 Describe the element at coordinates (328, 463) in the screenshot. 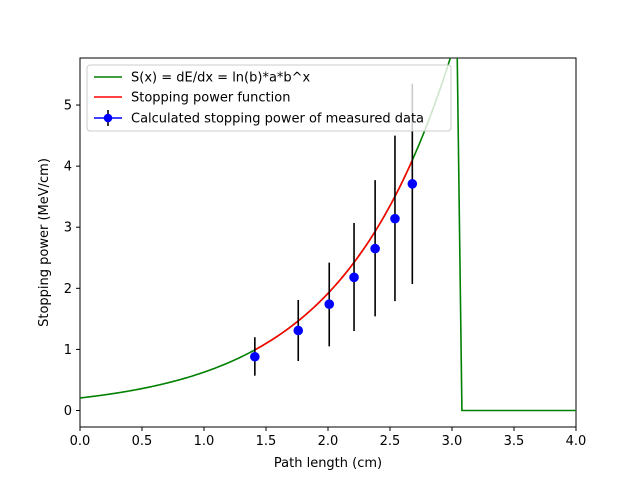

I see `x-axis-label: Path length (cm)` at that location.